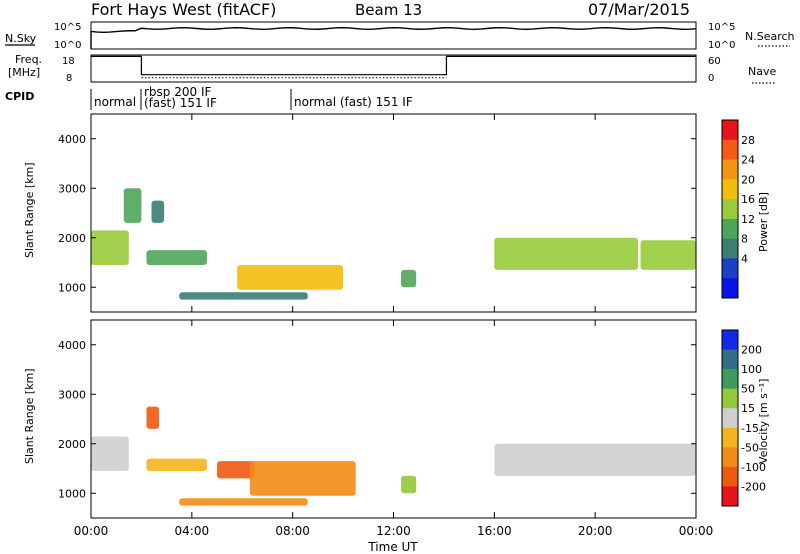  I want to click on nsky-panel-frame, so click(393, 35).